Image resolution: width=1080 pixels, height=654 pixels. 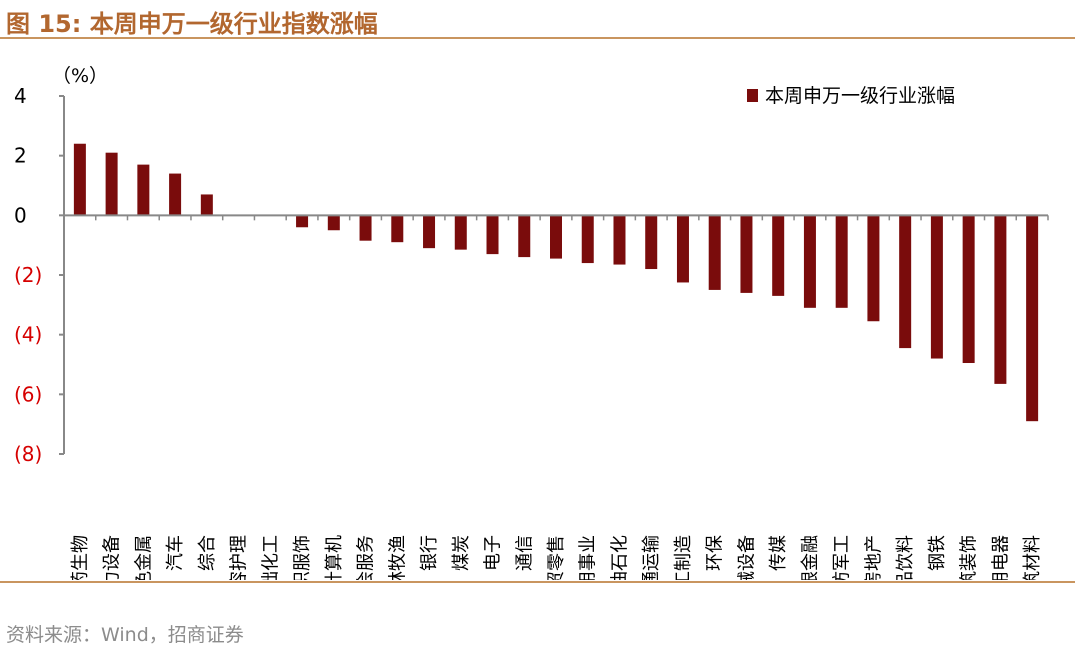 I want to click on legend-swatch, so click(x=752, y=95).